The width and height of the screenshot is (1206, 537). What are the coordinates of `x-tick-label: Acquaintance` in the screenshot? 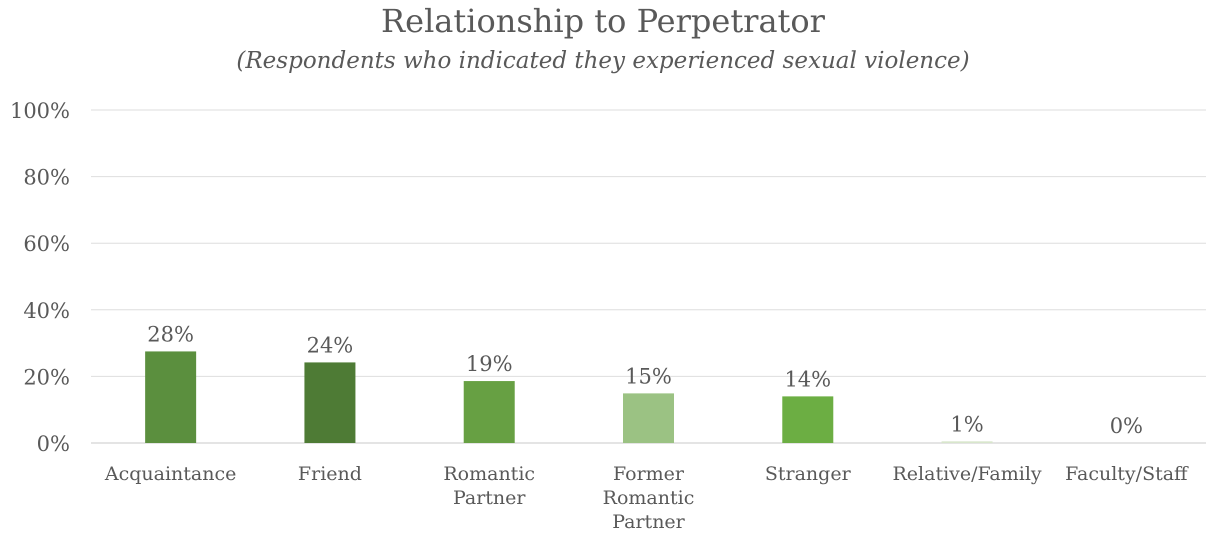 It's located at (170, 474).